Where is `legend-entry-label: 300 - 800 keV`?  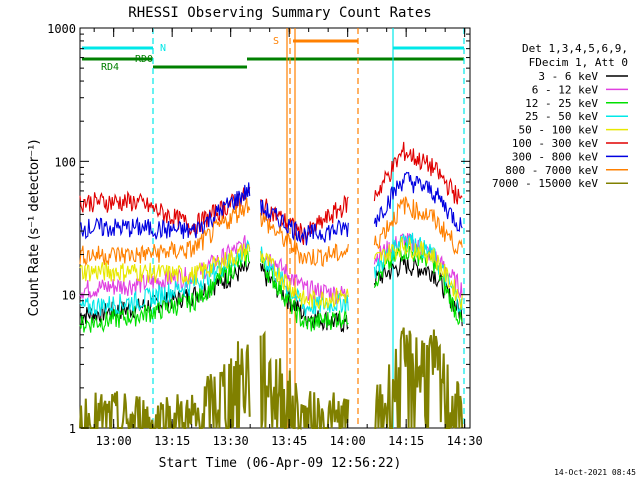
legend-entry-label: 300 - 800 keV is located at coordinates (555, 156).